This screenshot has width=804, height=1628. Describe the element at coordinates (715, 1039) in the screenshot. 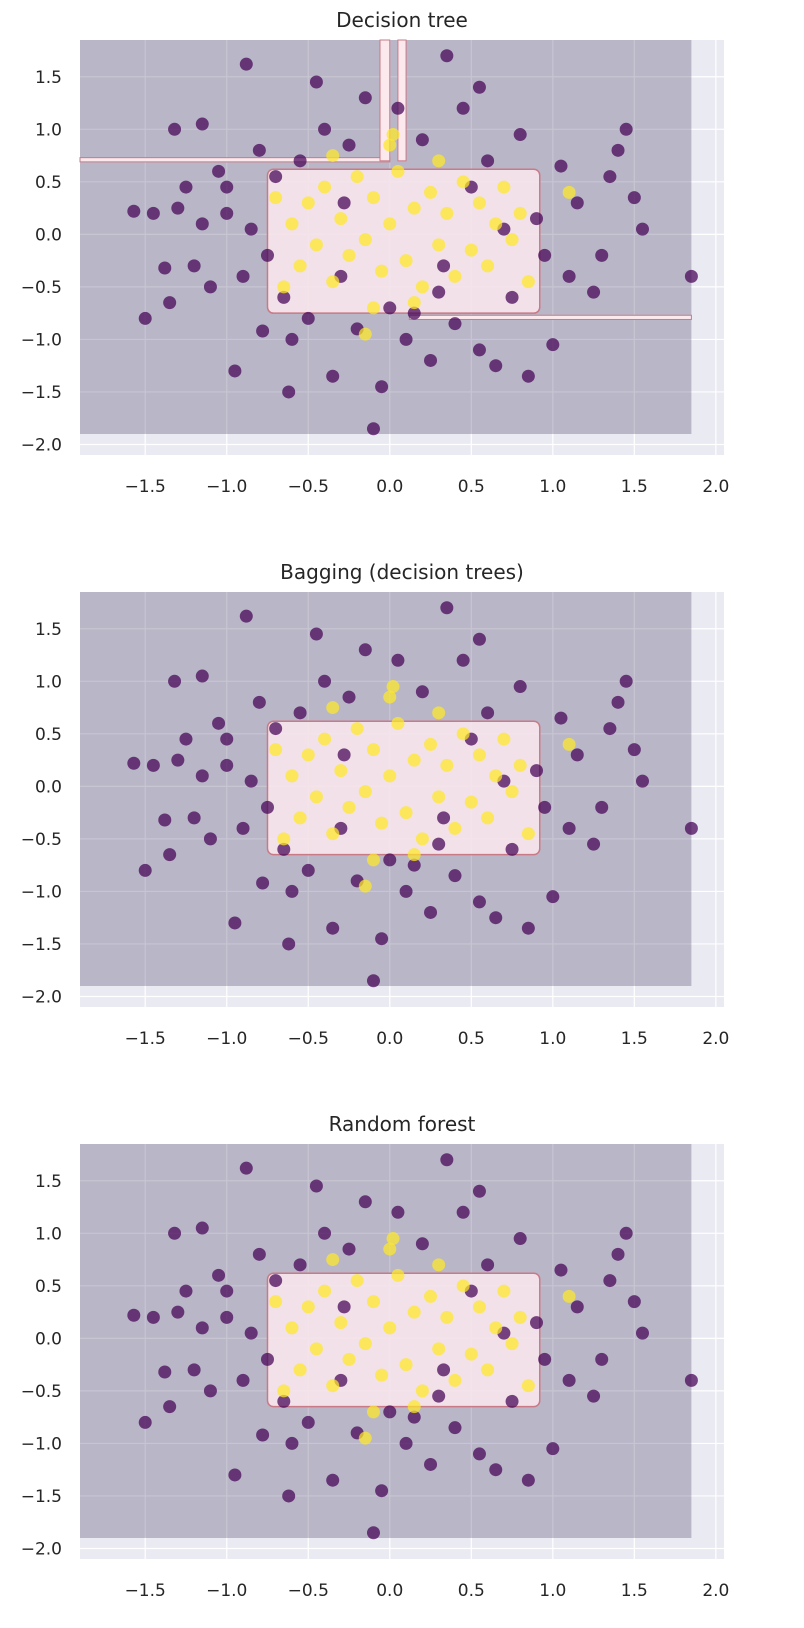

I see `x-tick-label: 2.0` at that location.